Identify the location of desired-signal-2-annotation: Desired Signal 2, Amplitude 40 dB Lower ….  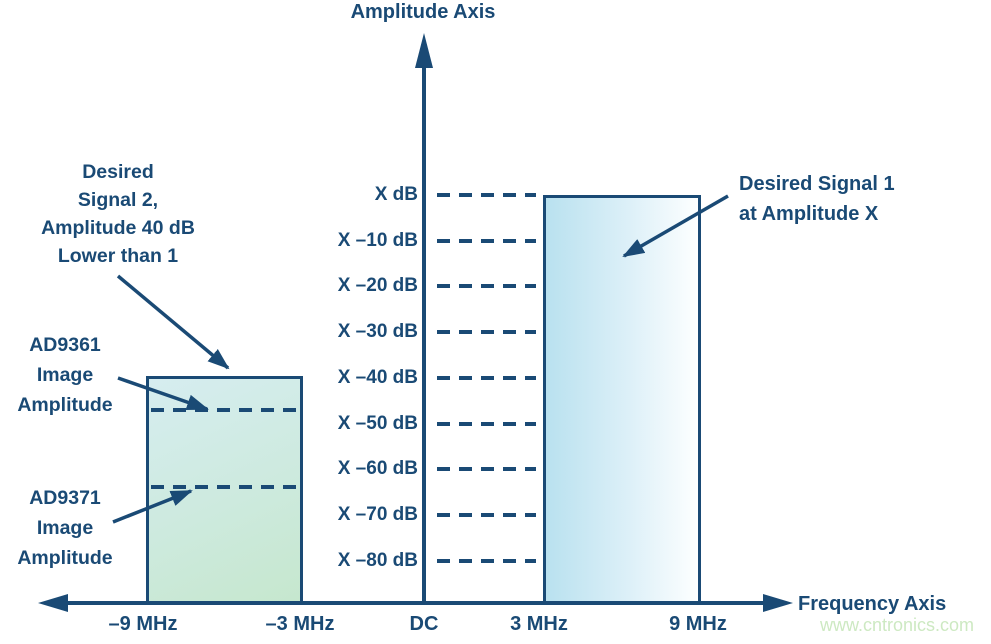
(118, 214).